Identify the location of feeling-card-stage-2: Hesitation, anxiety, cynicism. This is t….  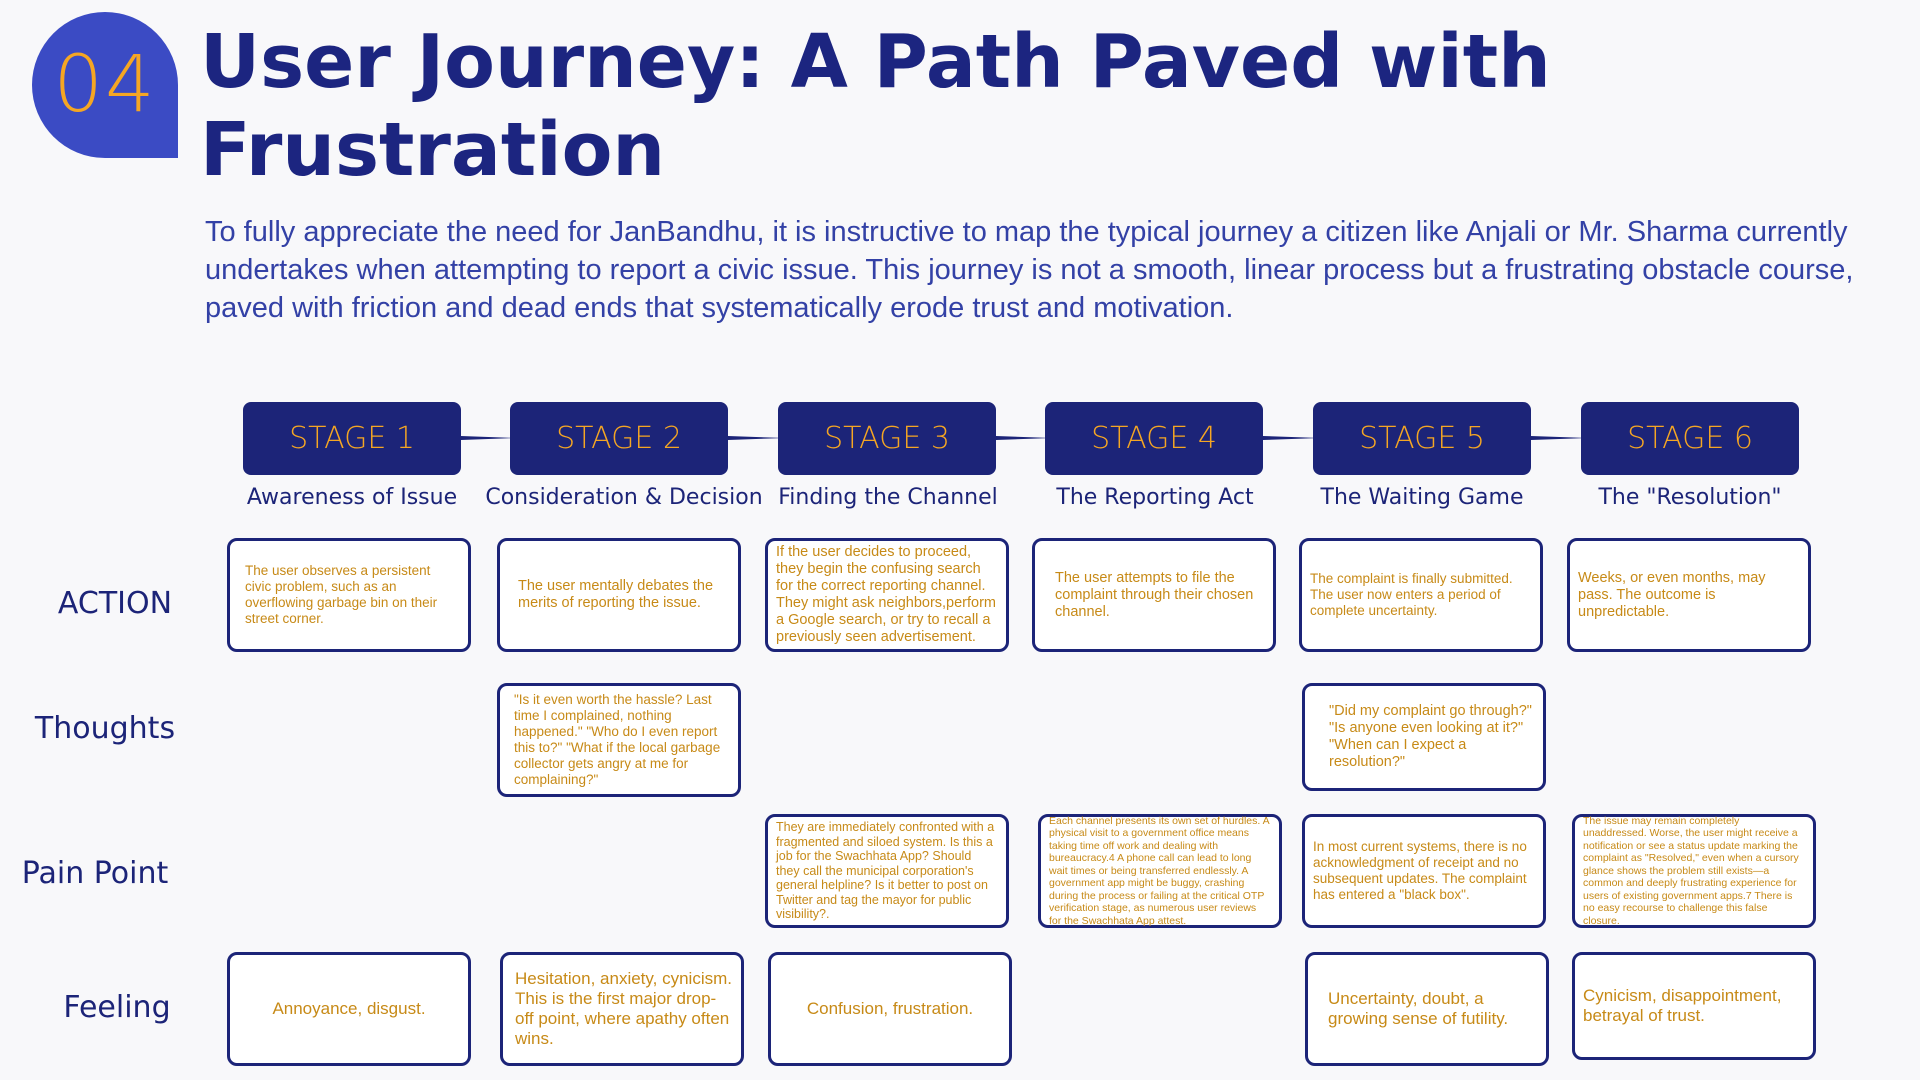
(622, 1009).